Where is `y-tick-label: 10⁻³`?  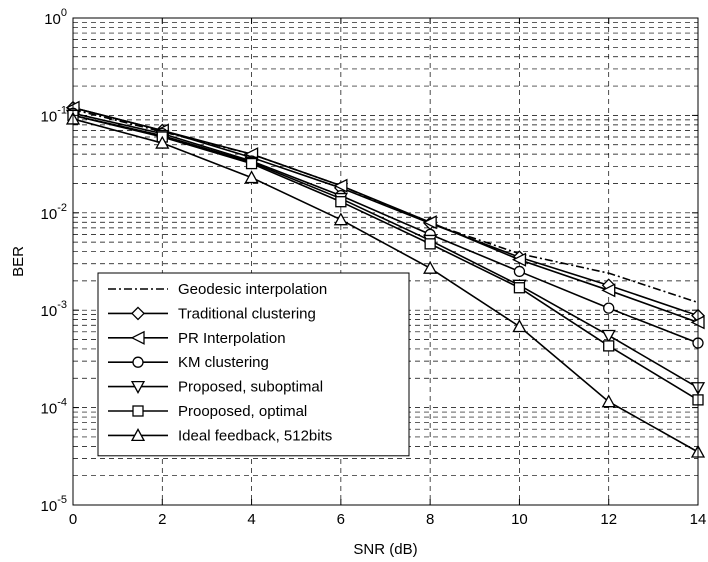 y-tick-label: 10⁻³ is located at coordinates (54, 309).